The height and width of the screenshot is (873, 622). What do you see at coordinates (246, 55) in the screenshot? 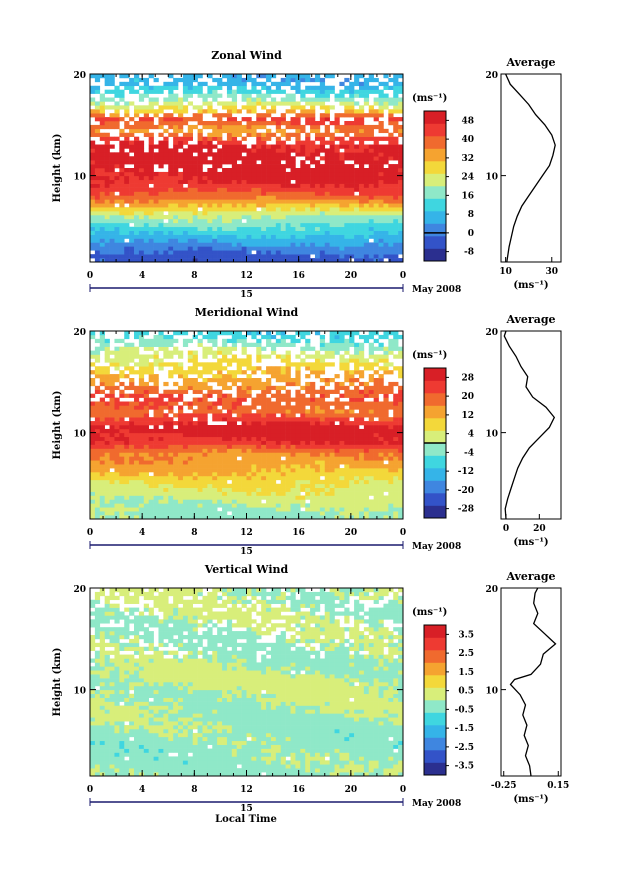
I see `panel-title: Zonal Wind` at bounding box center [246, 55].